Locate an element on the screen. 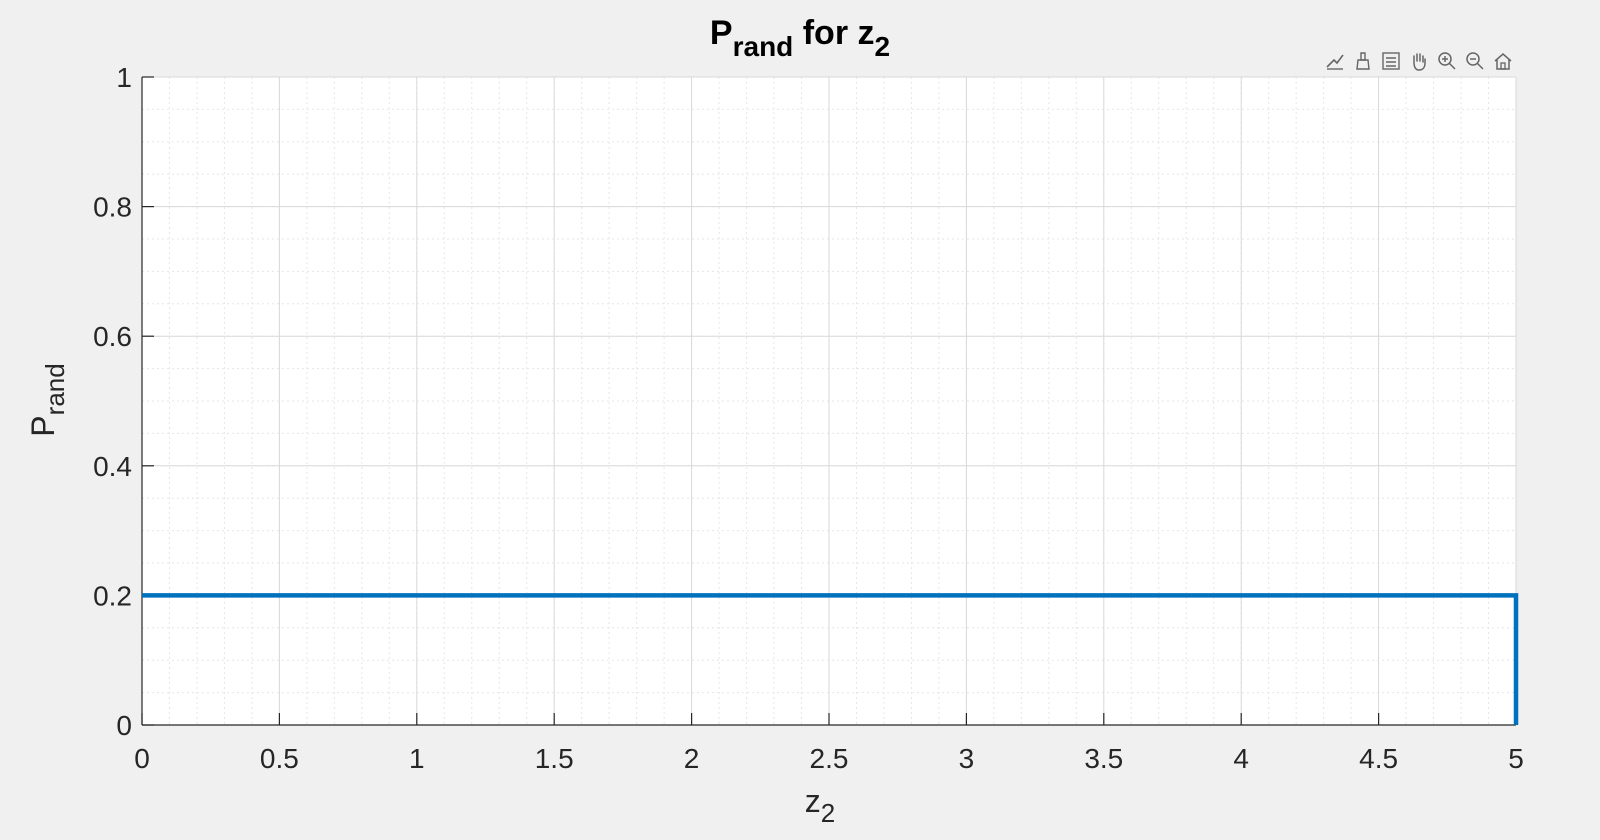 This screenshot has width=1600, height=840. x-axis-label: z2 is located at coordinates (820, 805).